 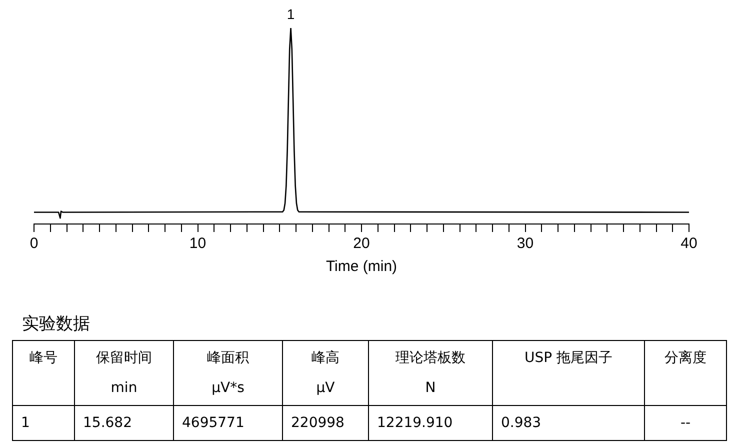 I want to click on text: 理论塔板数 N, so click(x=430, y=373).